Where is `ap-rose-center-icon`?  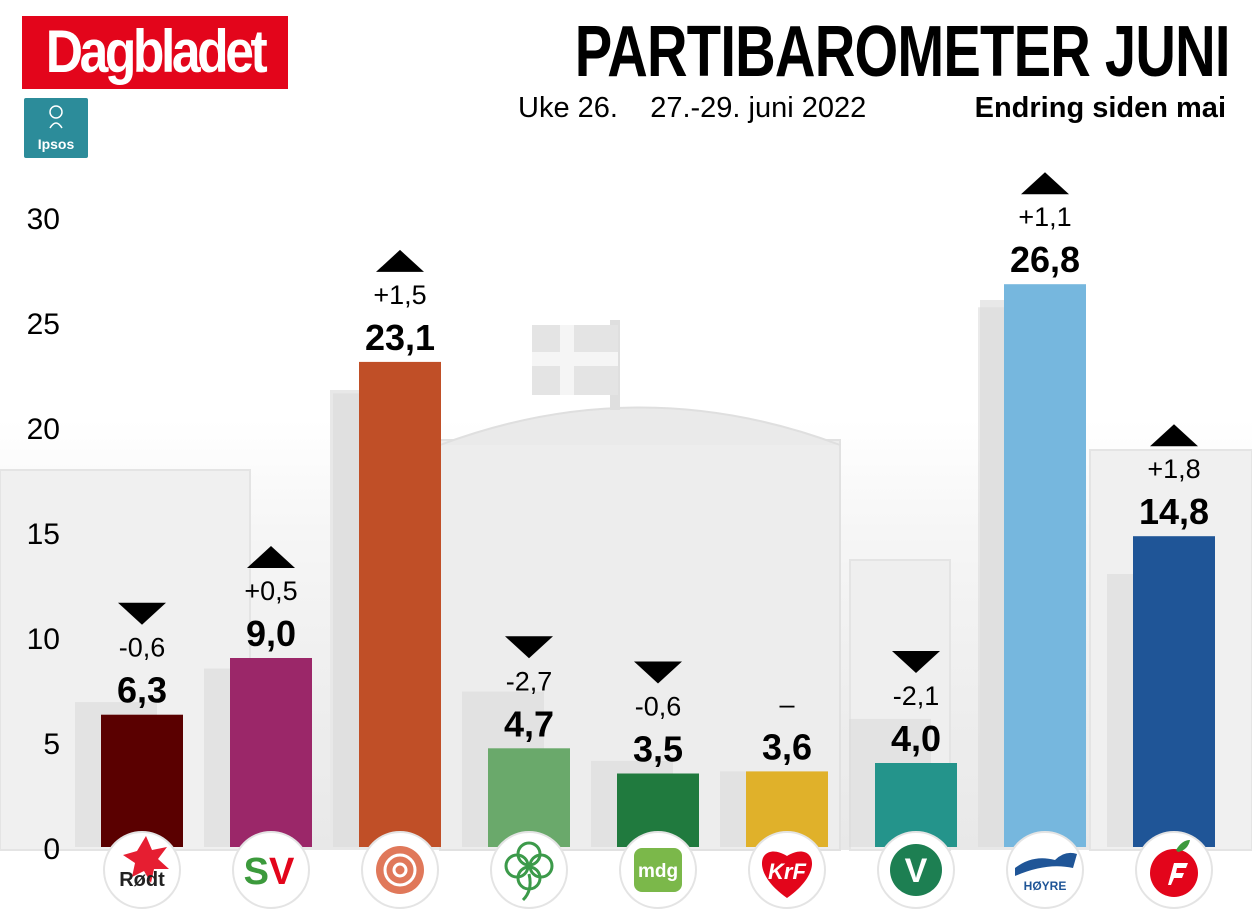
ap-rose-center-icon is located at coordinates (400, 870).